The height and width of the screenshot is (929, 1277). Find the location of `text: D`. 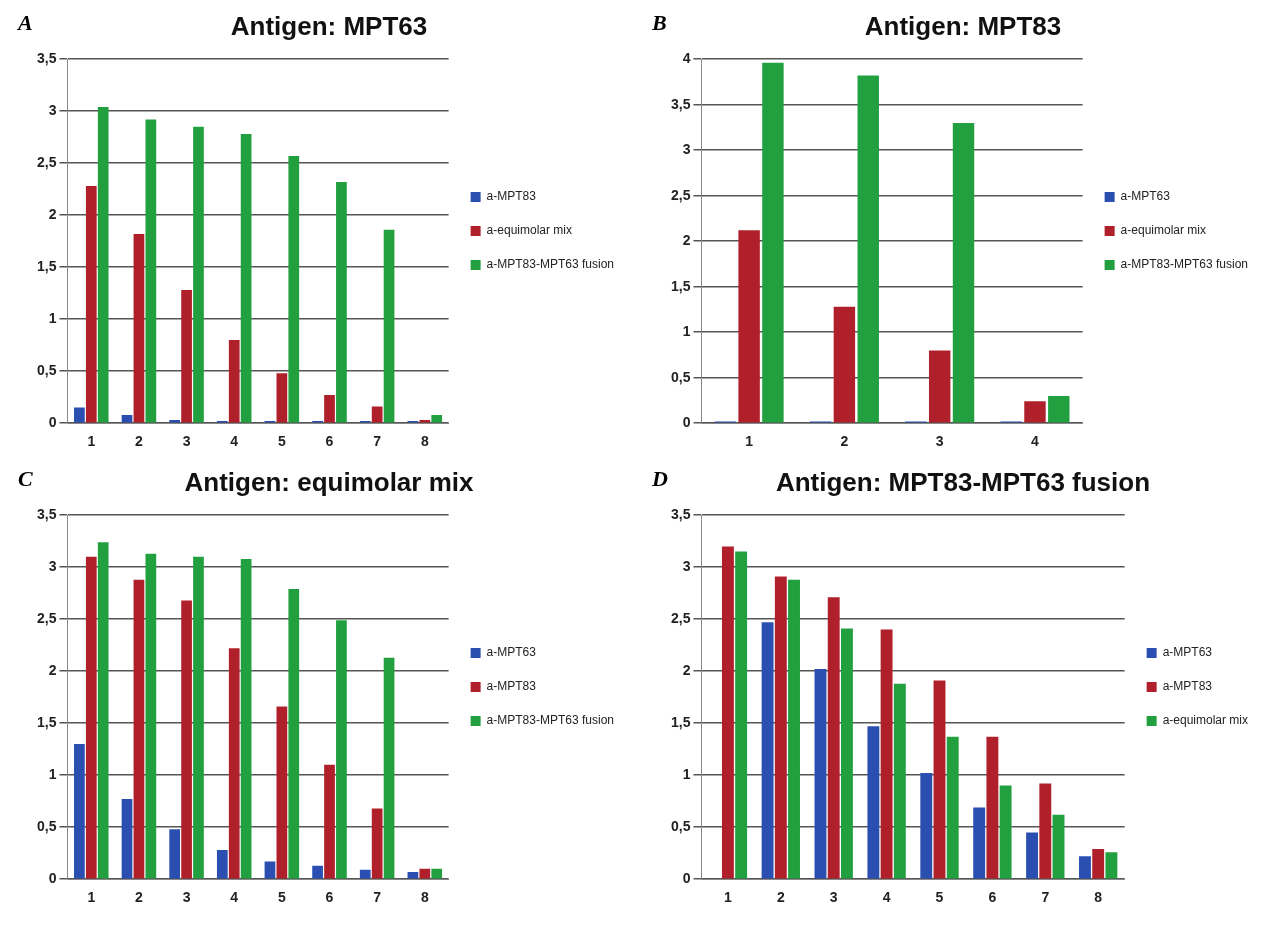

text: D is located at coordinates (660, 479).